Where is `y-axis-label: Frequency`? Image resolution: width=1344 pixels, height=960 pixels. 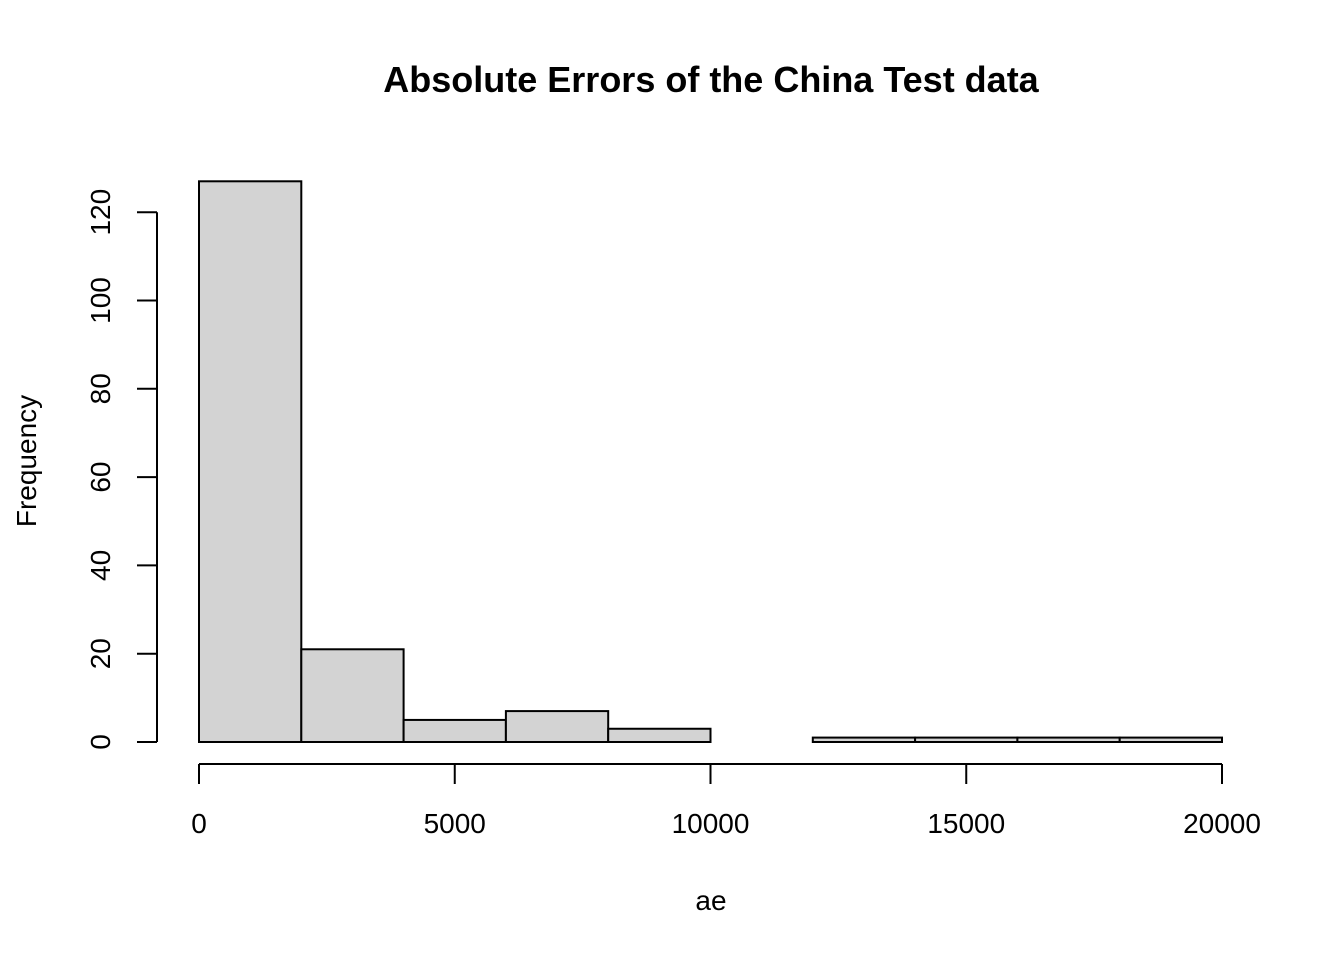 y-axis-label: Frequency is located at coordinates (26, 461).